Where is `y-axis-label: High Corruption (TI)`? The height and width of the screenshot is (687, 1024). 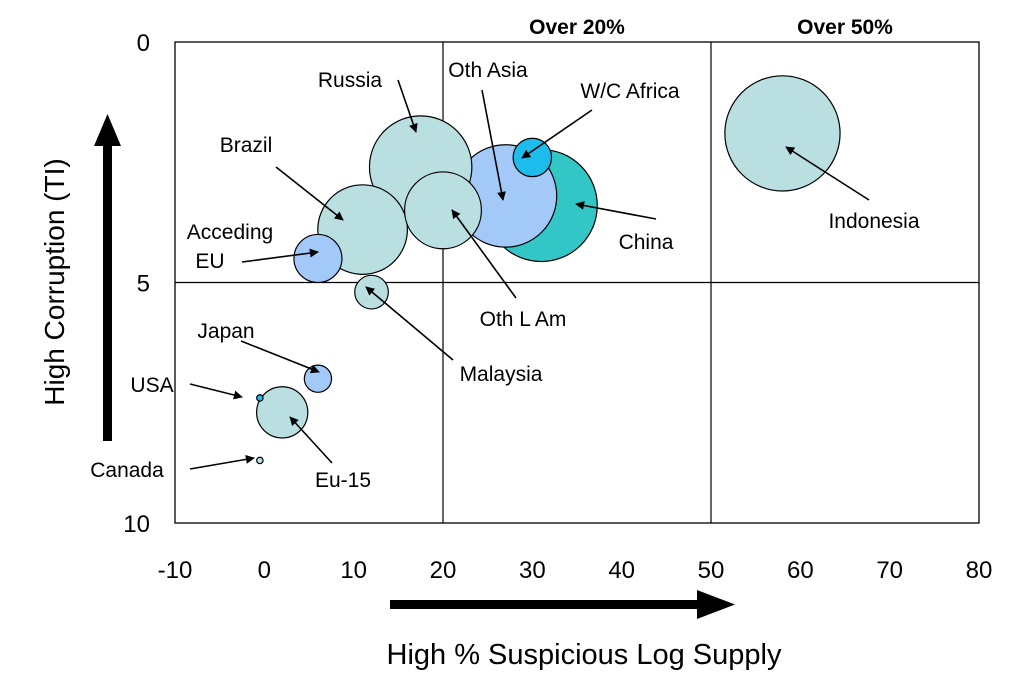
y-axis-label: High Corruption (TI) is located at coordinates (54, 281).